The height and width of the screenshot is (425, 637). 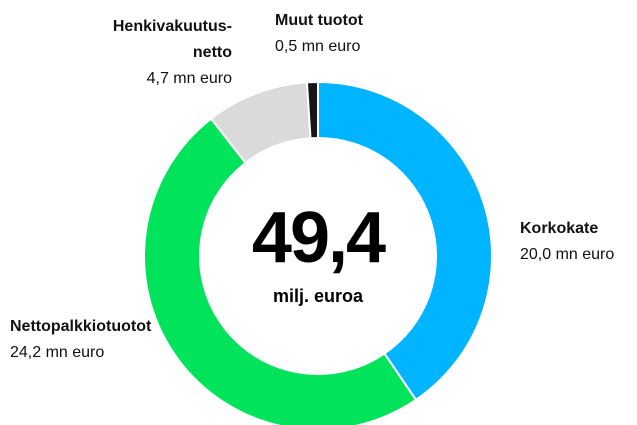 I want to click on category-name: Henkivakuutus-netto, so click(x=172, y=39).